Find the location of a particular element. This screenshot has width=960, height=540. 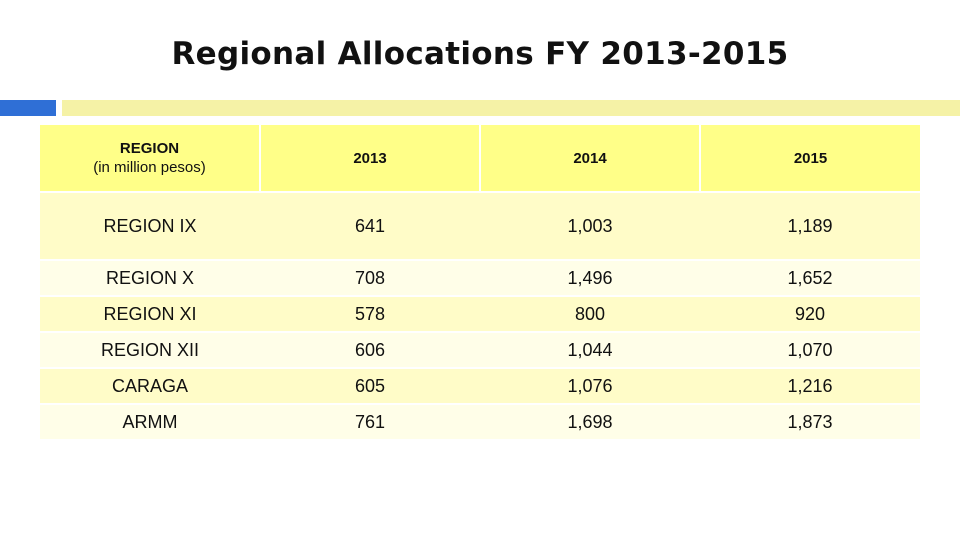

header-region: REGION (in million pesos) is located at coordinates (150, 158).